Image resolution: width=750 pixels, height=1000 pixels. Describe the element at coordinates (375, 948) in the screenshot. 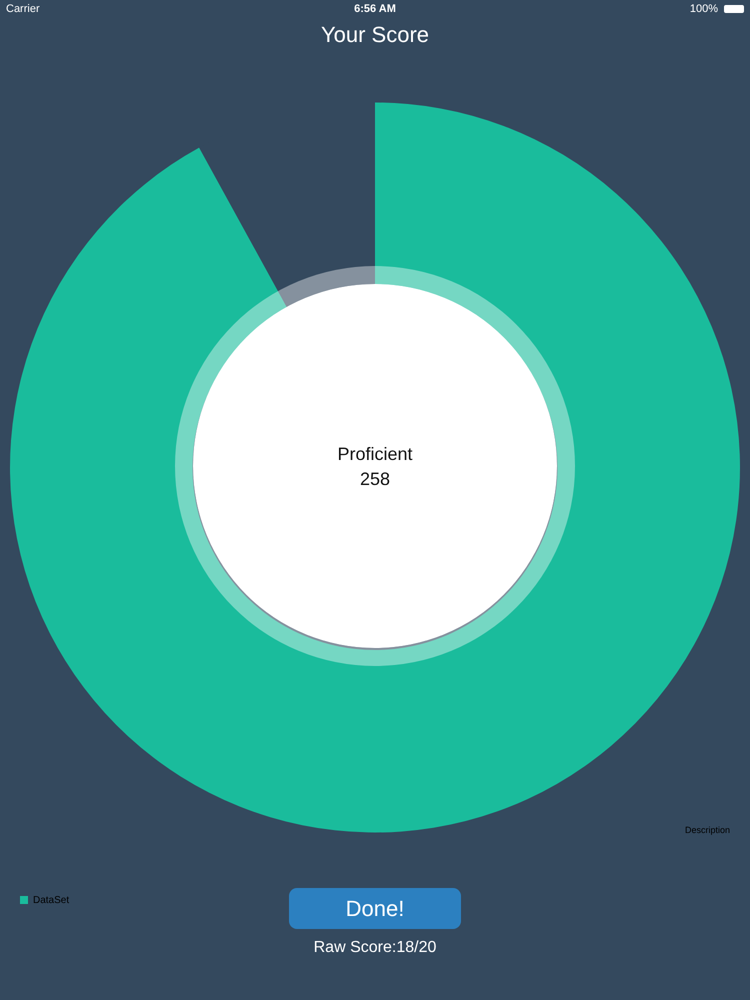

I see `text: Raw Score:18/20` at that location.